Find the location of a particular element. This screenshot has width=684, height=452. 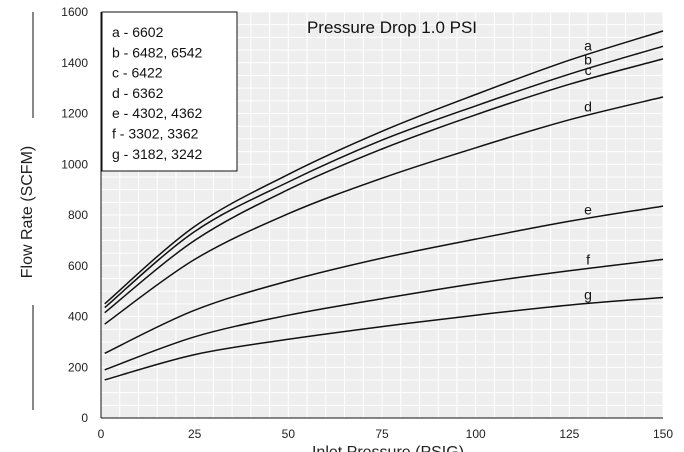

series-label-c: c is located at coordinates (588, 70).